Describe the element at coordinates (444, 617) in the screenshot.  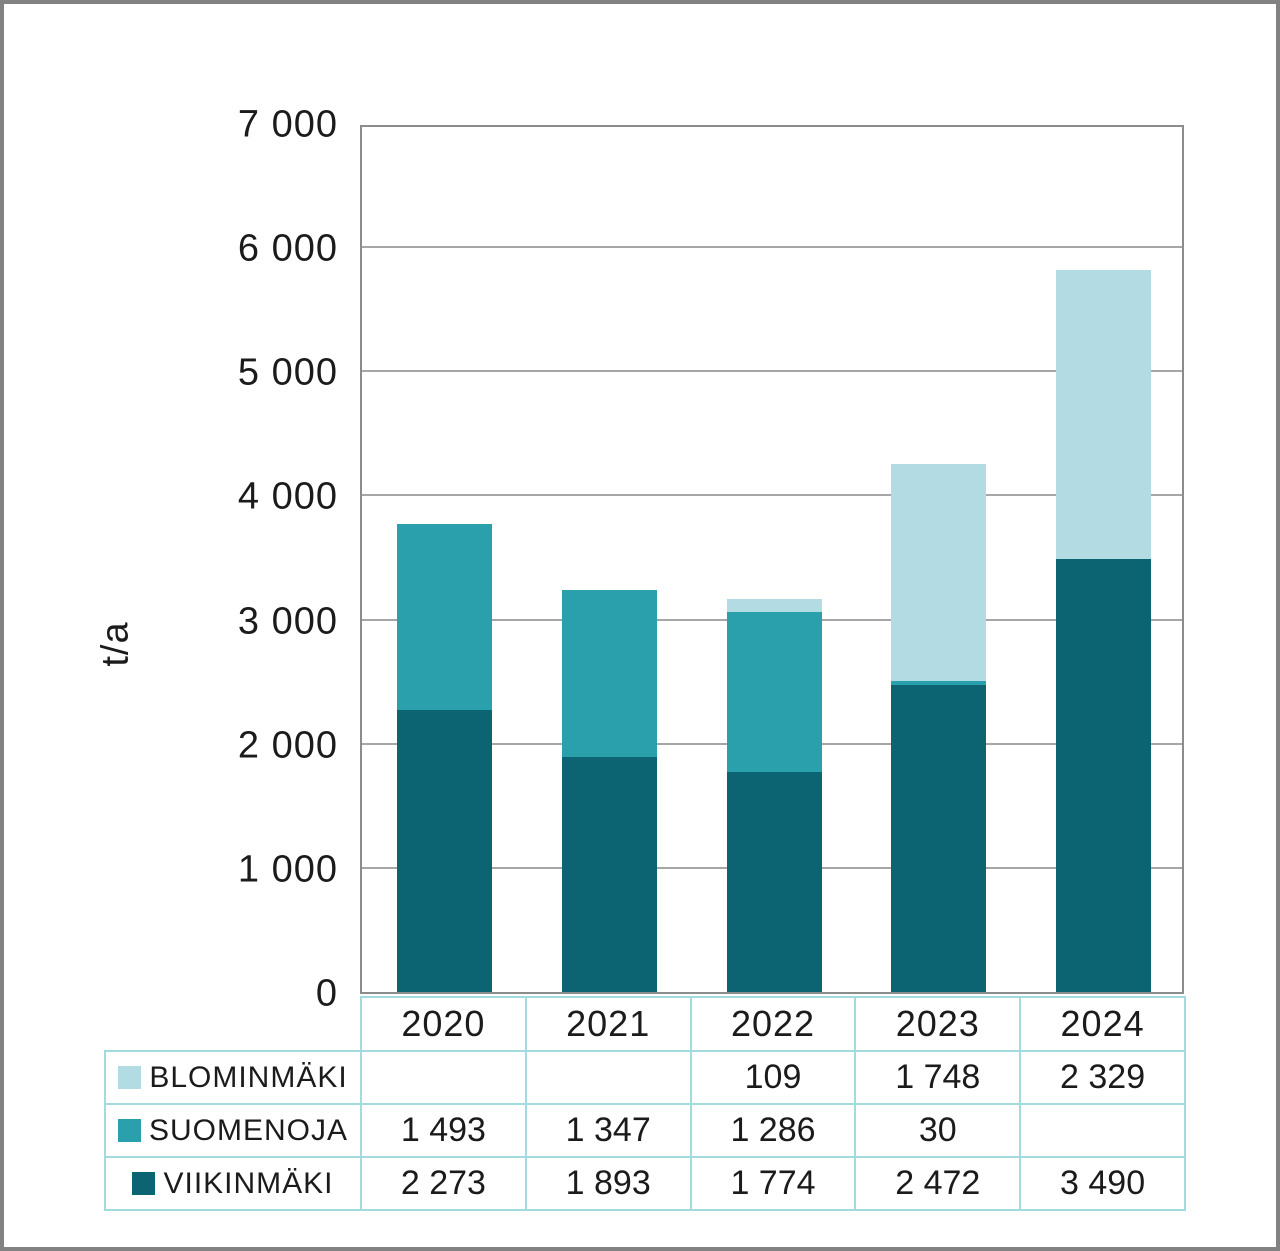
I see `bar-segment-2020-suomenoja` at that location.